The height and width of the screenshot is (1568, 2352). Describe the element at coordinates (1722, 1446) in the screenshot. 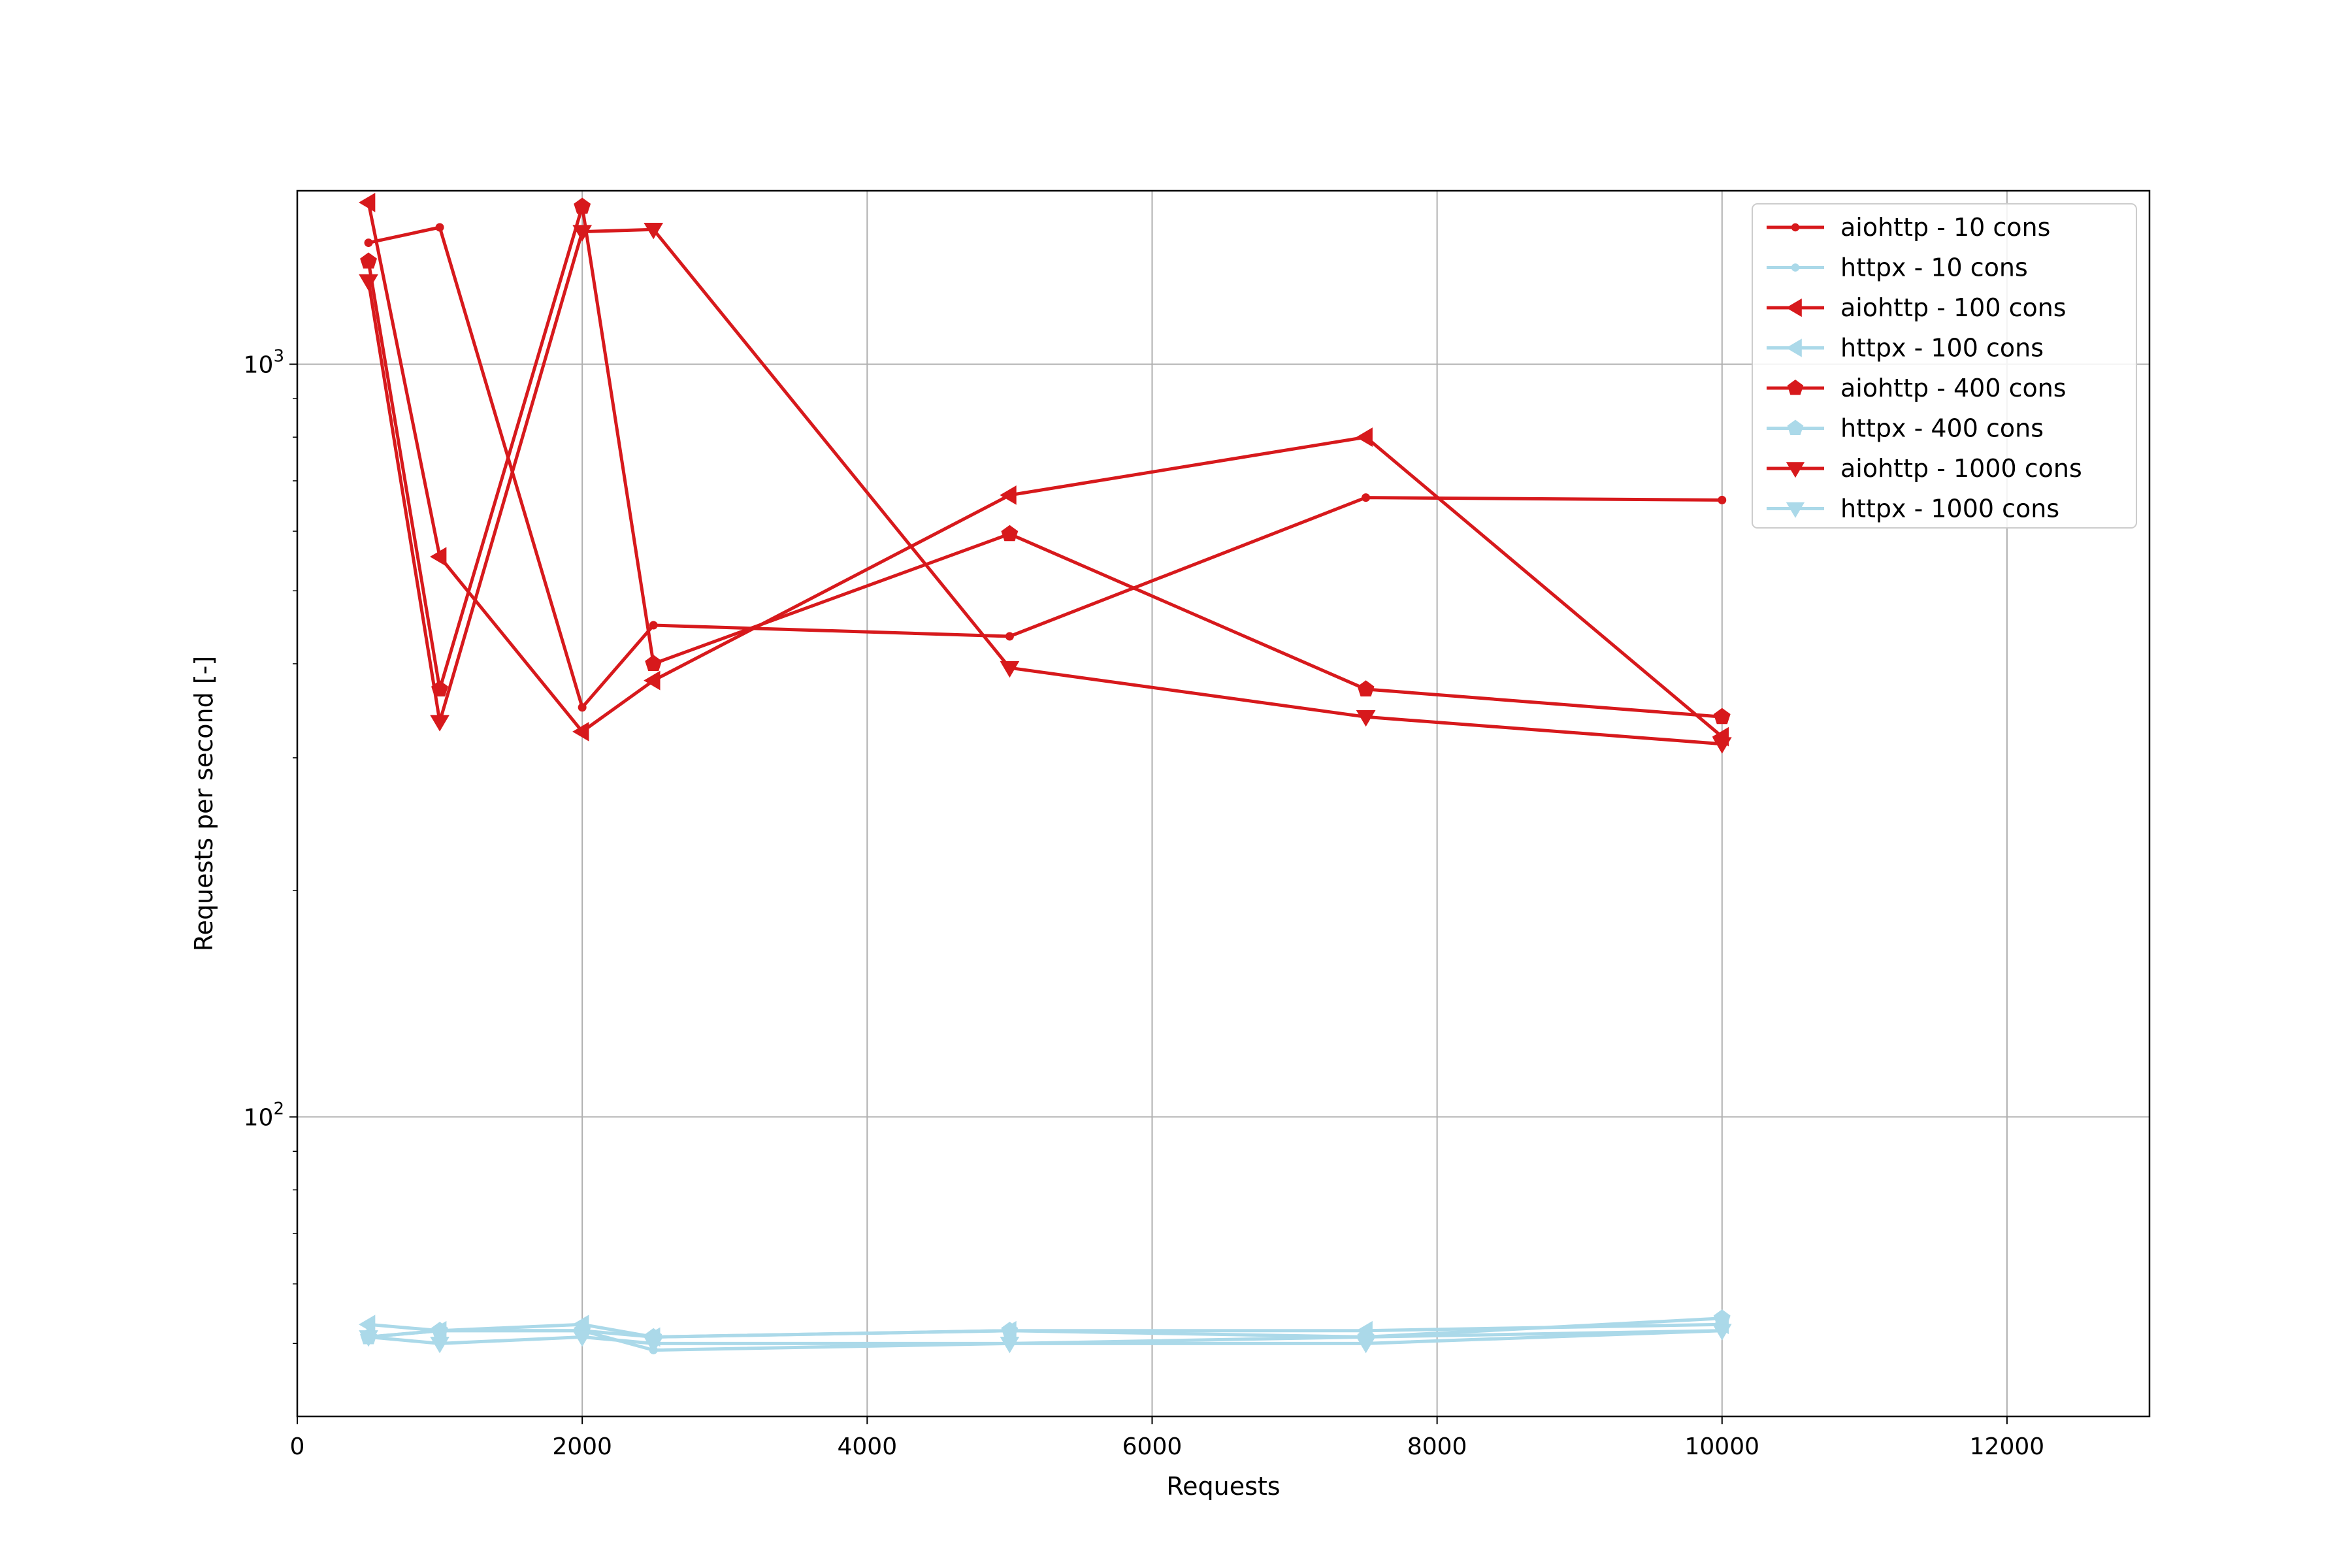

I see `x-tick-label: 10000` at that location.